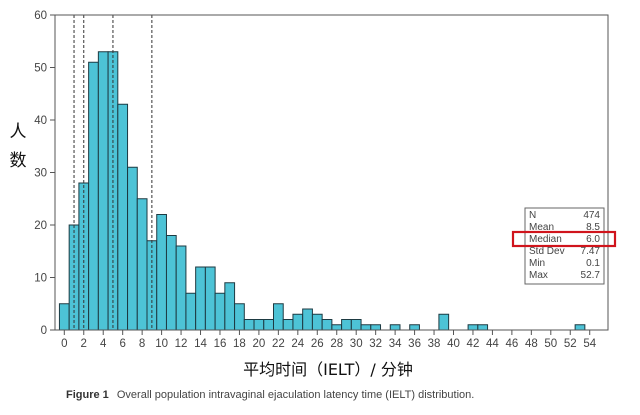  Describe the element at coordinates (317, 344) in the screenshot. I see `x-tick-label: 26` at that location.